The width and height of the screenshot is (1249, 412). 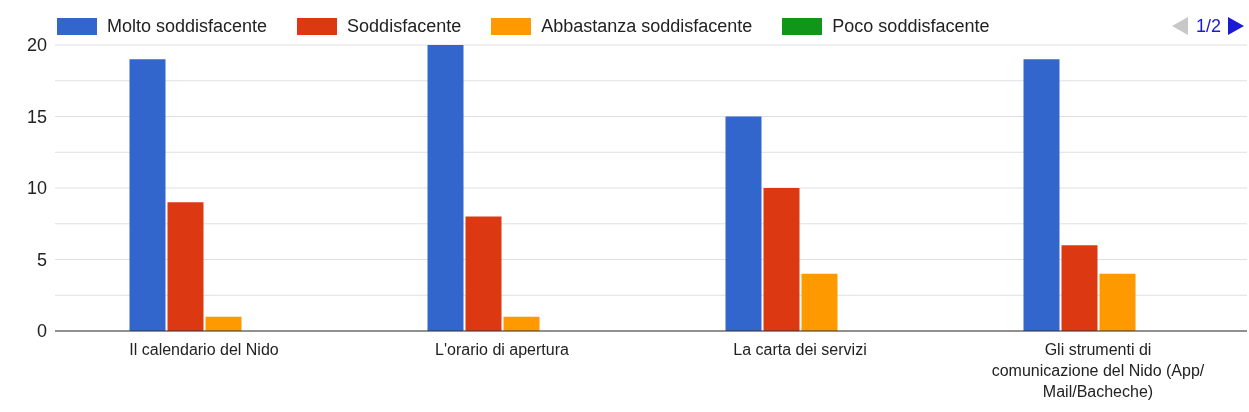 I want to click on legend-label: Soddisfacente, so click(x=404, y=26).